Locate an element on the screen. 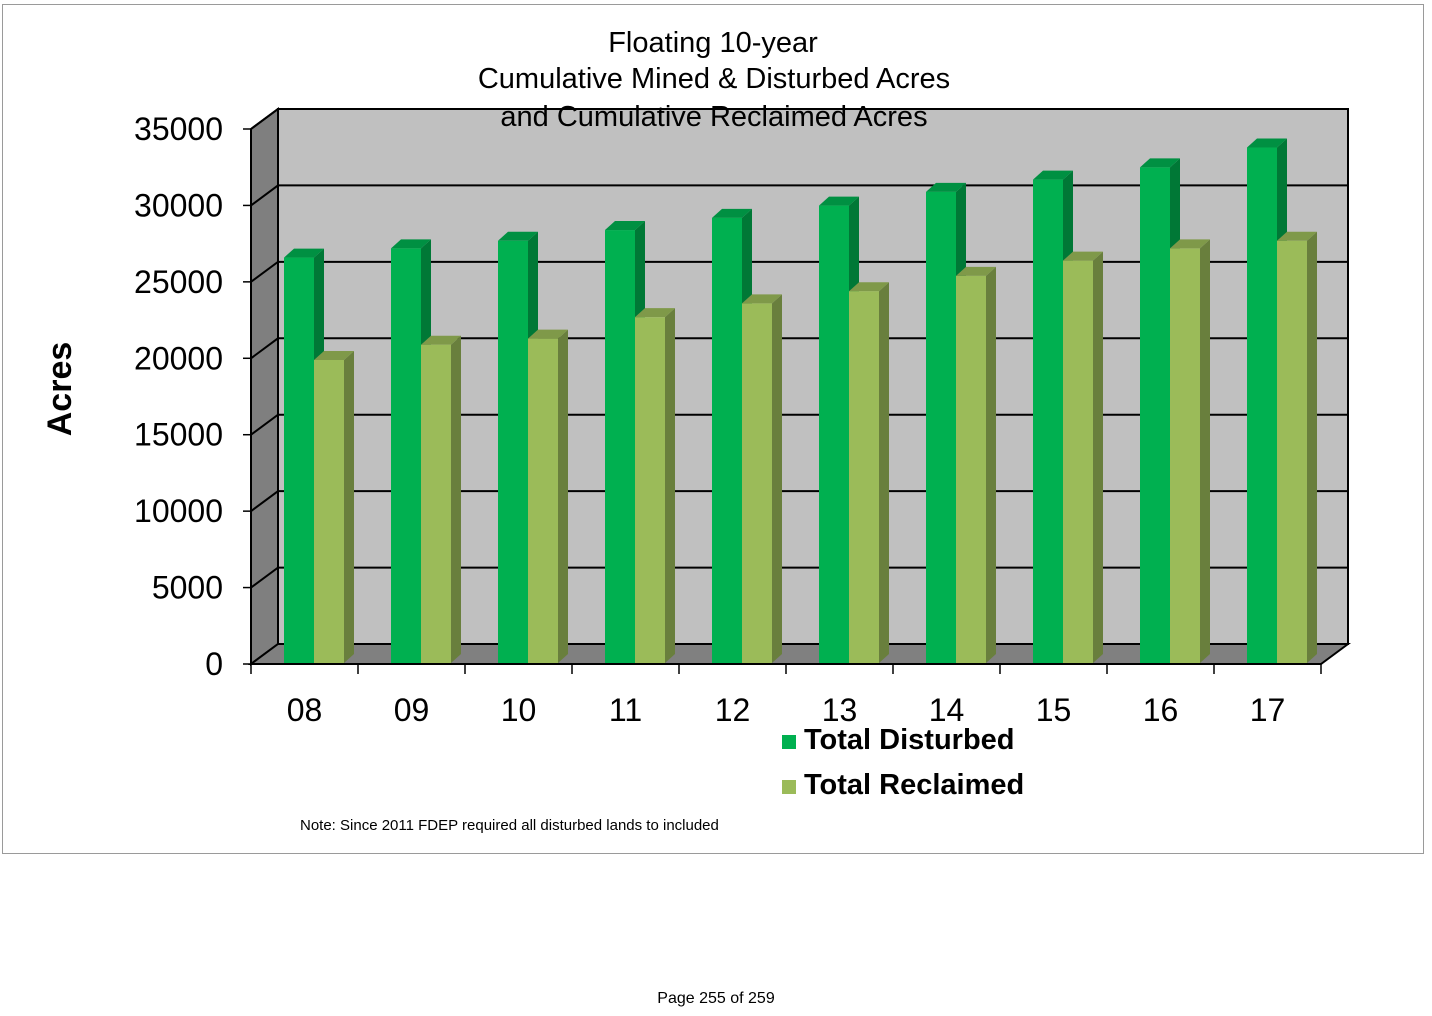 The height and width of the screenshot is (1016, 1432). x-tick-label: 13 is located at coordinates (840, 710).